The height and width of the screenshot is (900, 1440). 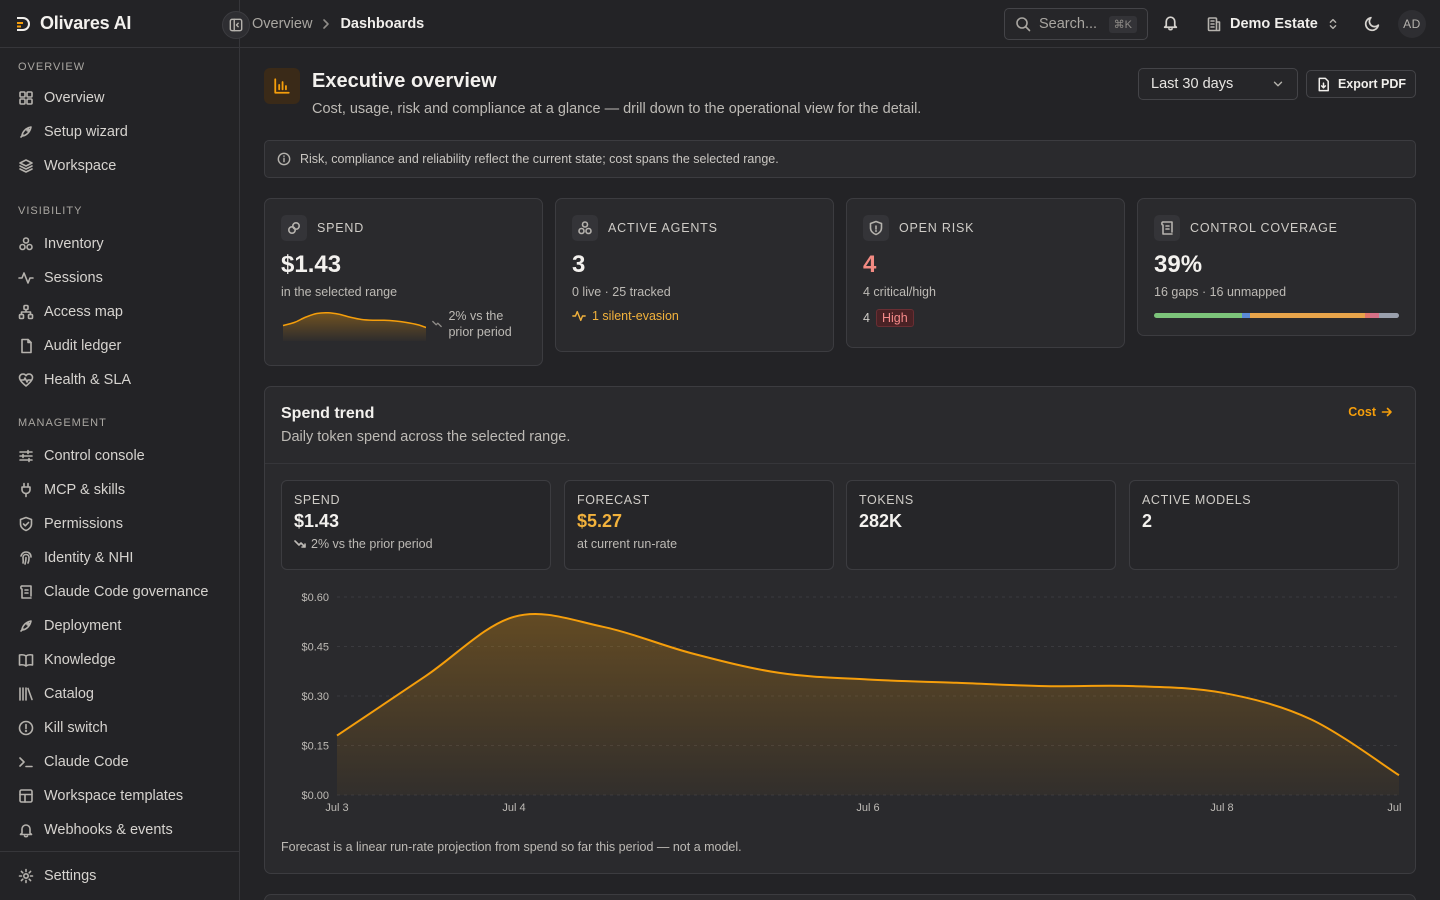 What do you see at coordinates (120, 346) in the screenshot?
I see `sidebar-item-audit-ledger: Audit ledger` at bounding box center [120, 346].